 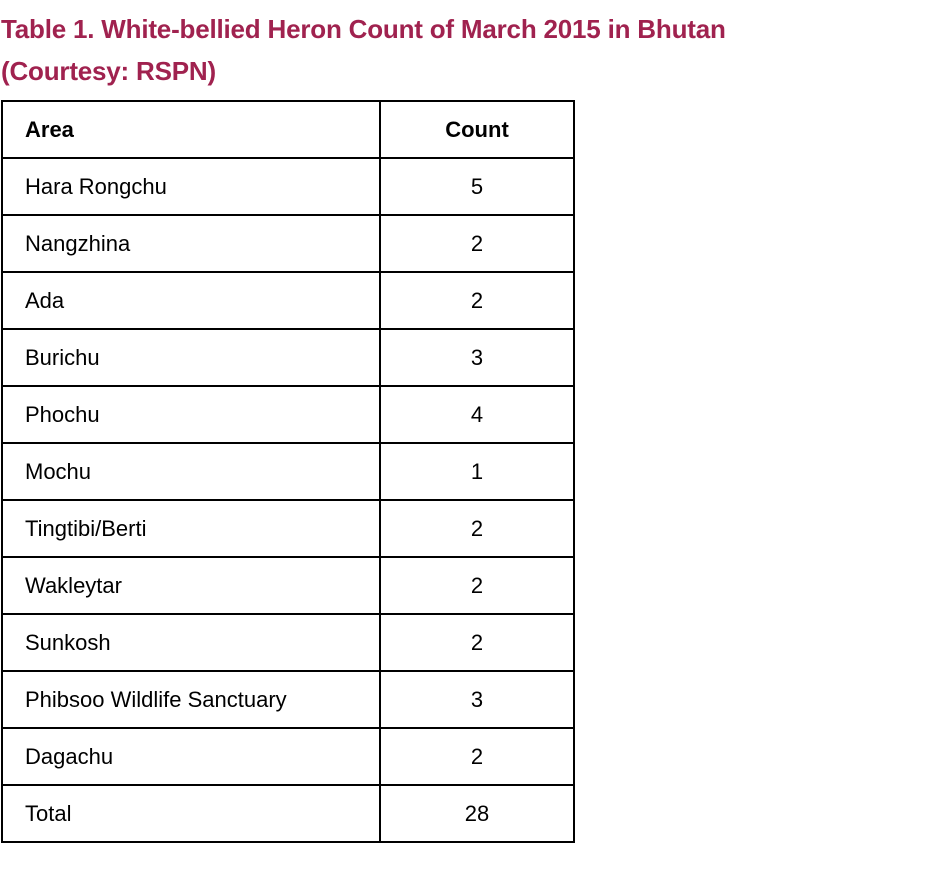 I want to click on table-row: Phochu 4, so click(x=288, y=414).